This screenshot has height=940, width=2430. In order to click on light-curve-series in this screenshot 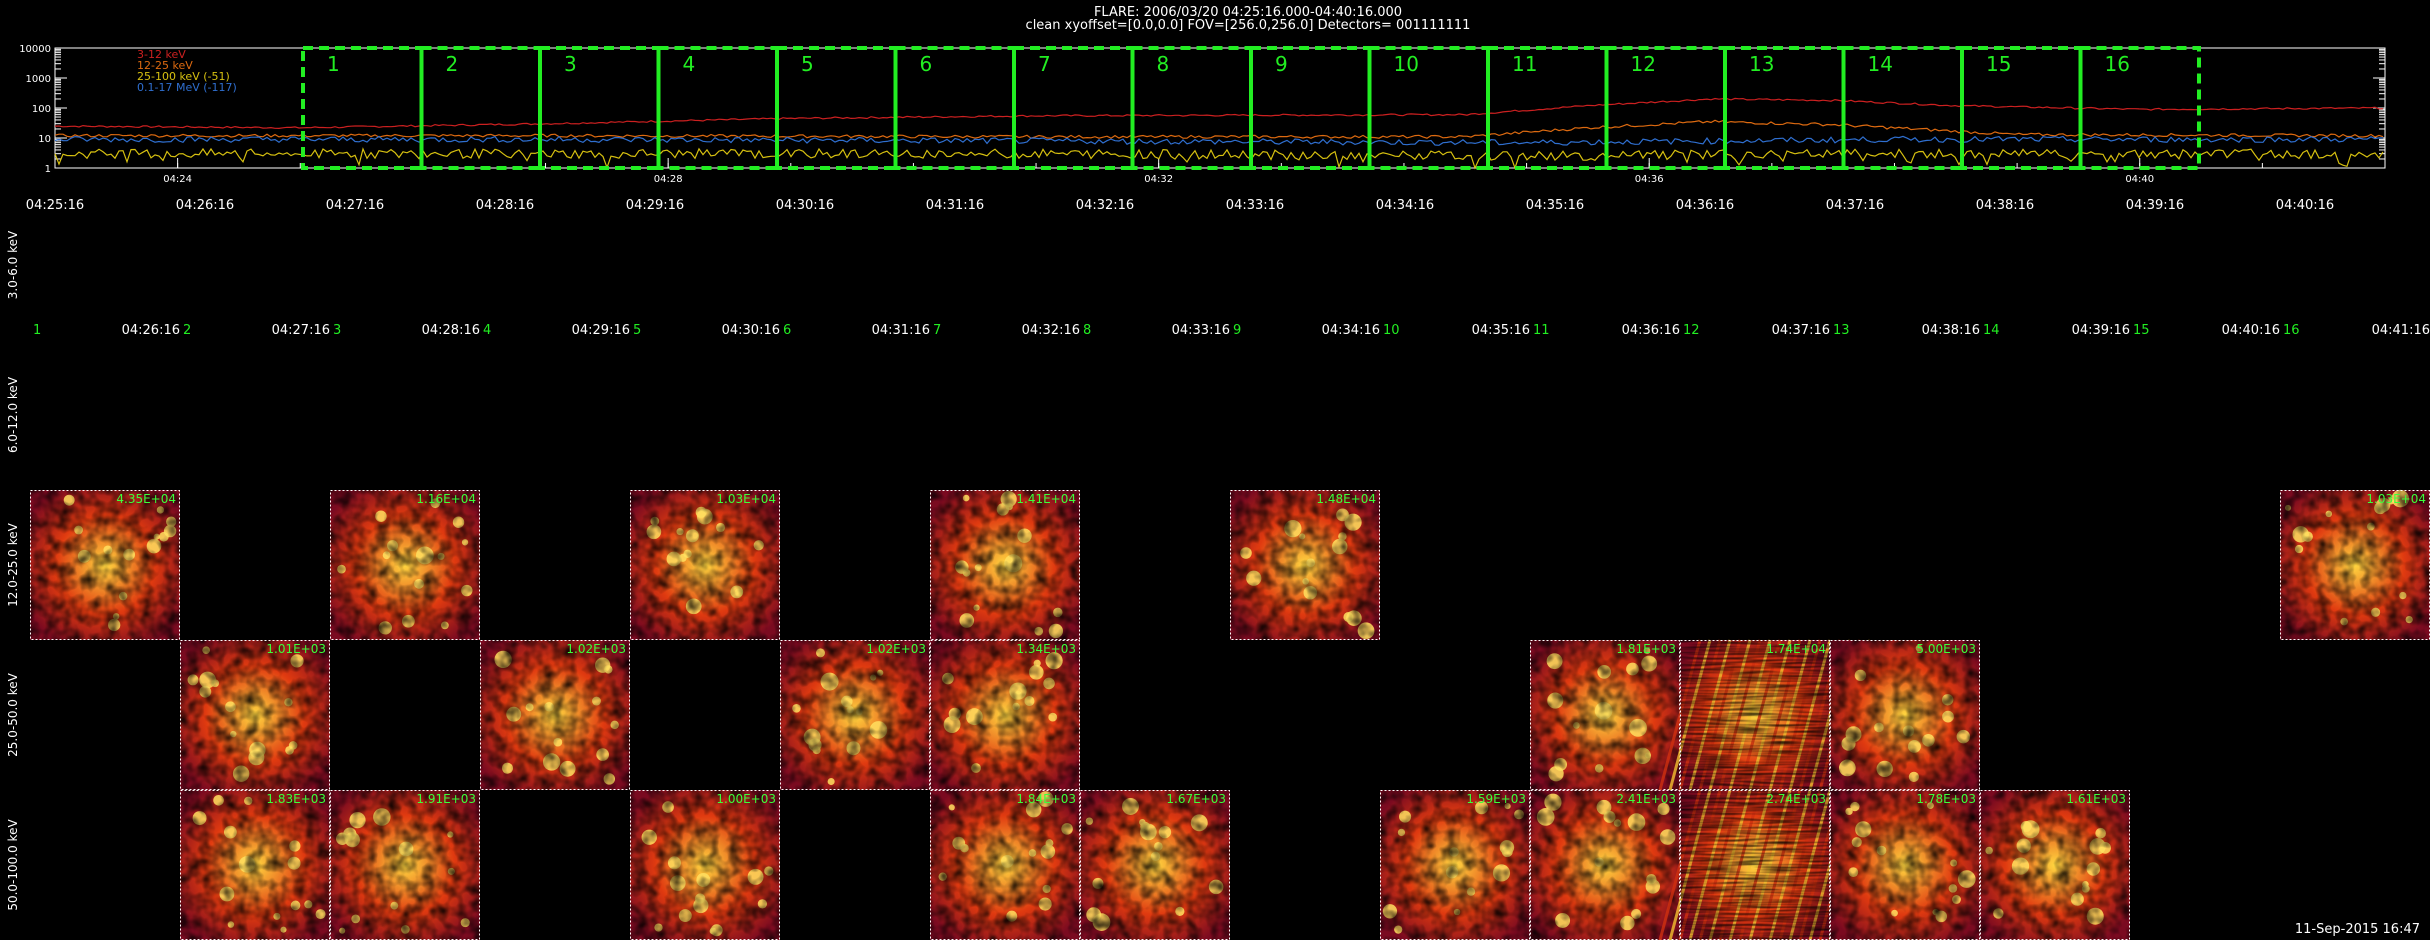, I will do `click(1219, 133)`.